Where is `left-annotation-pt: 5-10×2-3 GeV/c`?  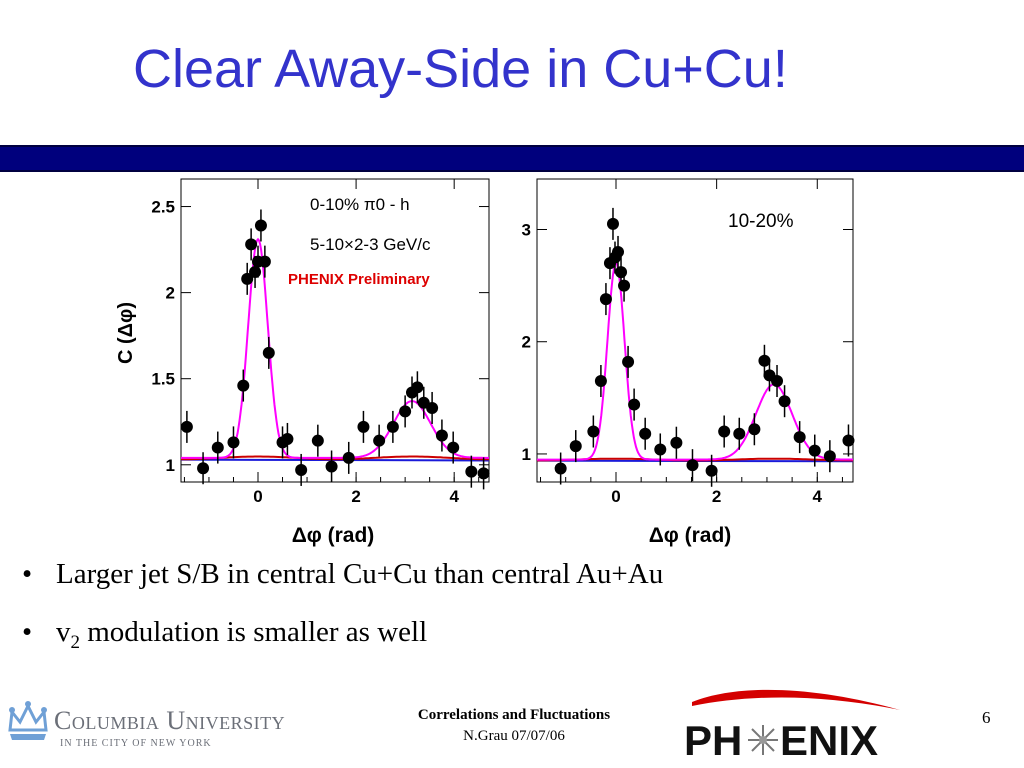 left-annotation-pt: 5-10×2-3 GeV/c is located at coordinates (370, 244).